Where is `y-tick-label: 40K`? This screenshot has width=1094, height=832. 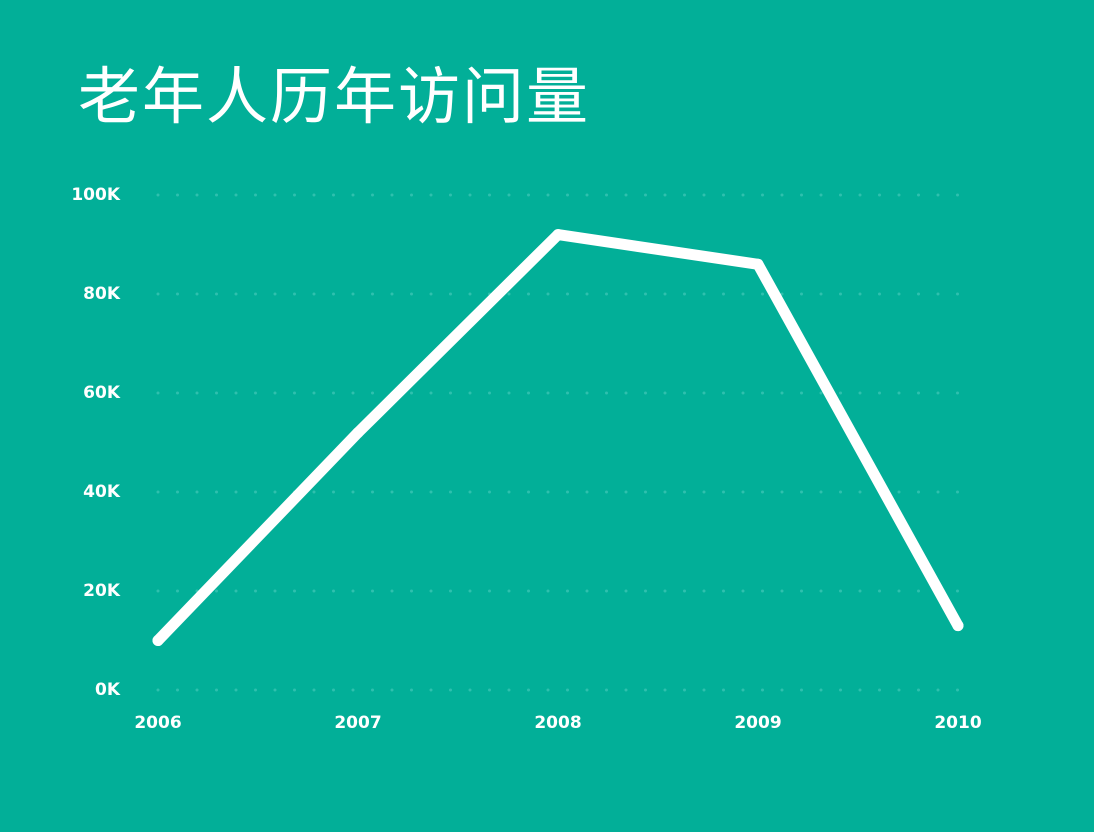 y-tick-label: 40K is located at coordinates (102, 492).